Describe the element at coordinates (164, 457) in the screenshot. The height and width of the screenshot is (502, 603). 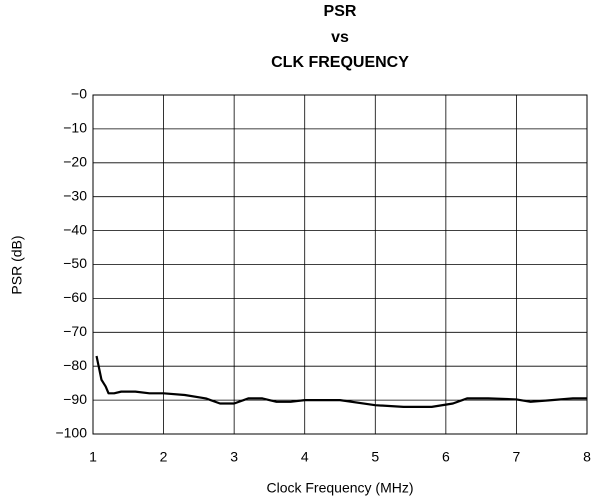
I see `x-tick-label: 2` at that location.